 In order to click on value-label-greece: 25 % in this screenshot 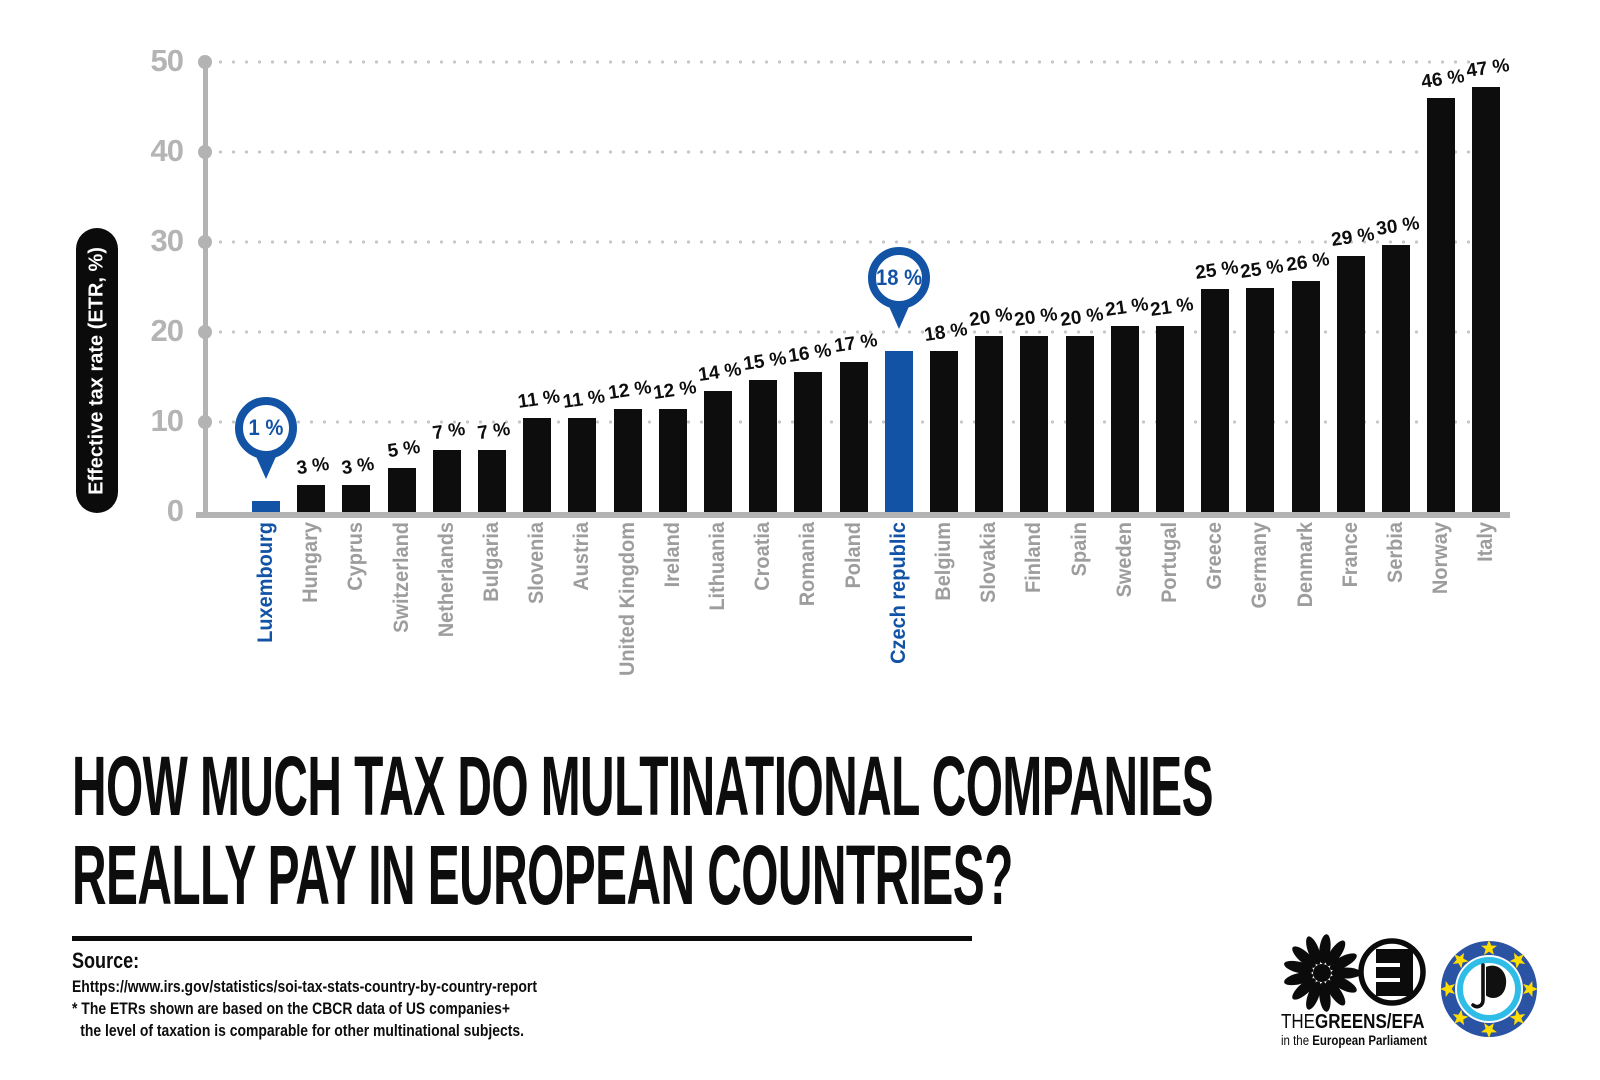, I will do `click(1217, 270)`.